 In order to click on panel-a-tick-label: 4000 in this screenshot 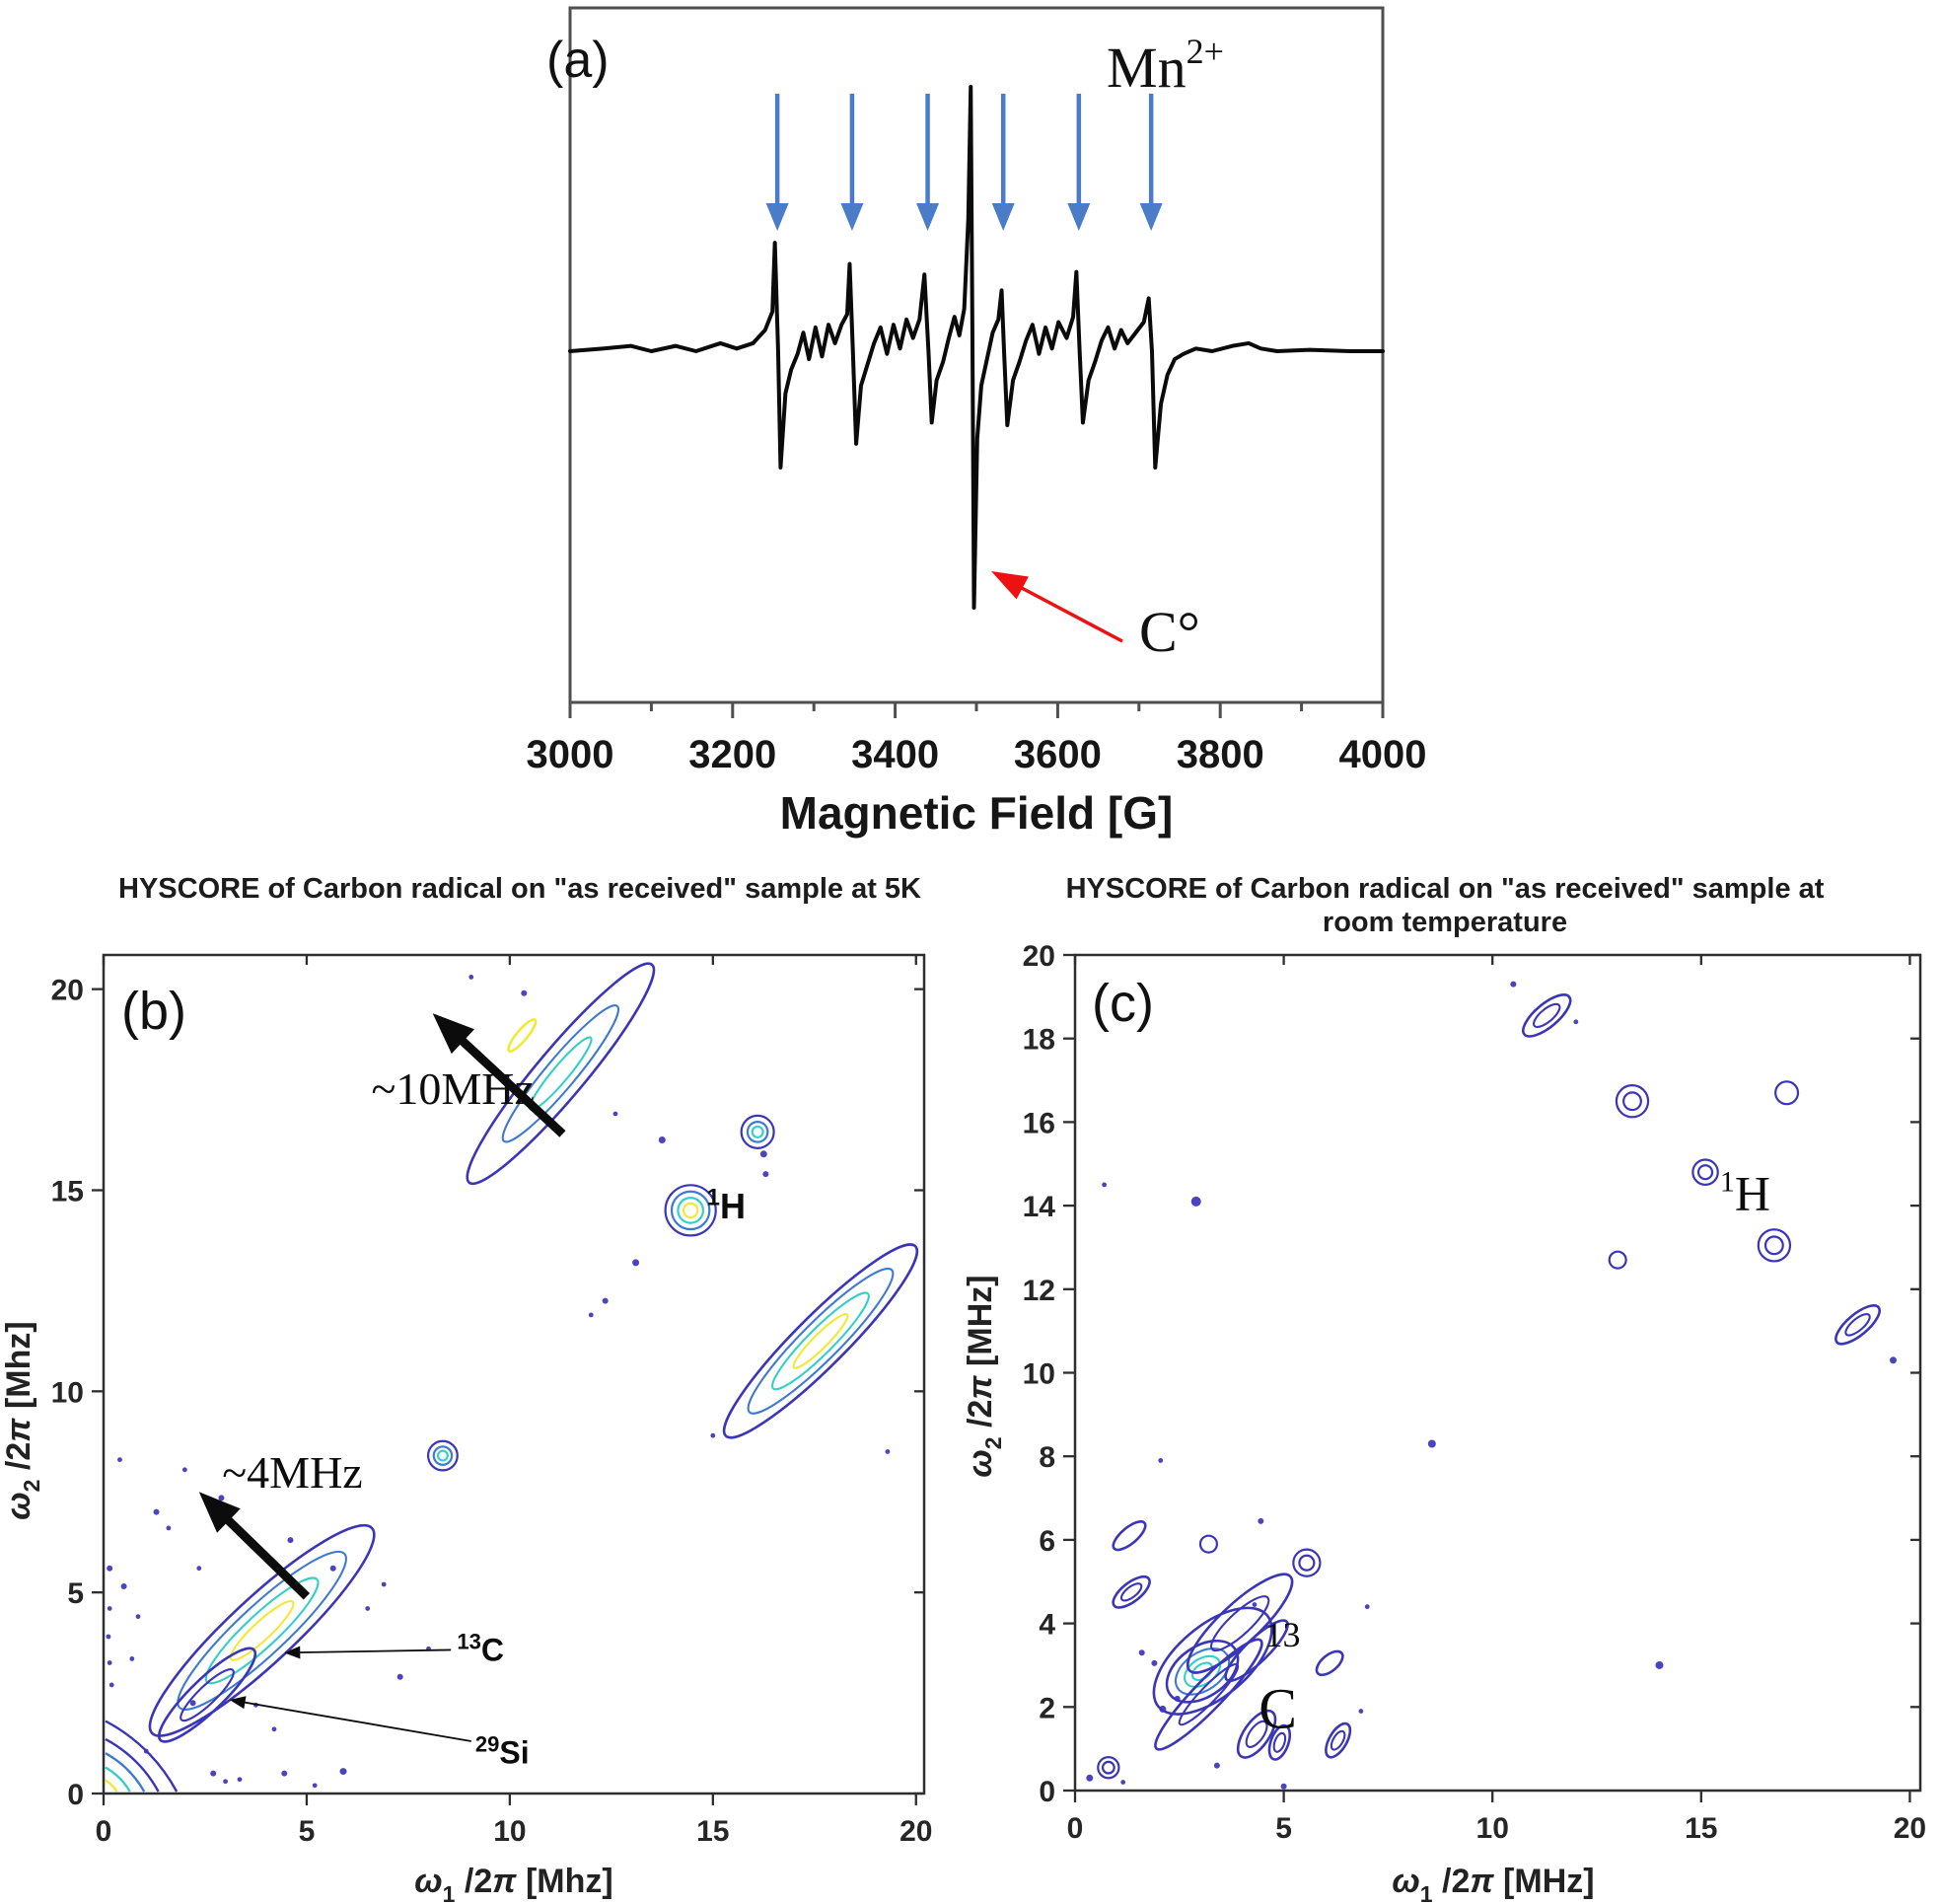, I will do `click(1383, 754)`.